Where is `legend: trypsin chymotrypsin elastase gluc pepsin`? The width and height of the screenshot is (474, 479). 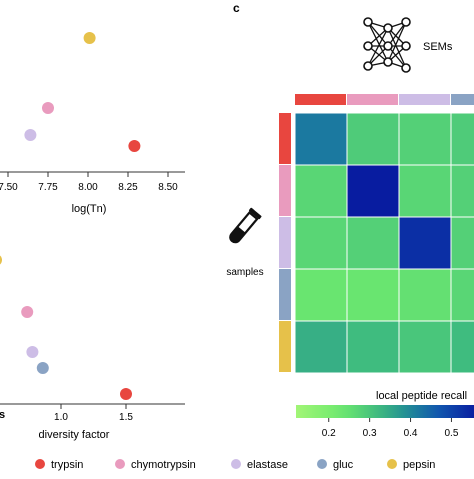
legend: trypsin chymotrypsin elastase gluc pepsin is located at coordinates (235, 465).